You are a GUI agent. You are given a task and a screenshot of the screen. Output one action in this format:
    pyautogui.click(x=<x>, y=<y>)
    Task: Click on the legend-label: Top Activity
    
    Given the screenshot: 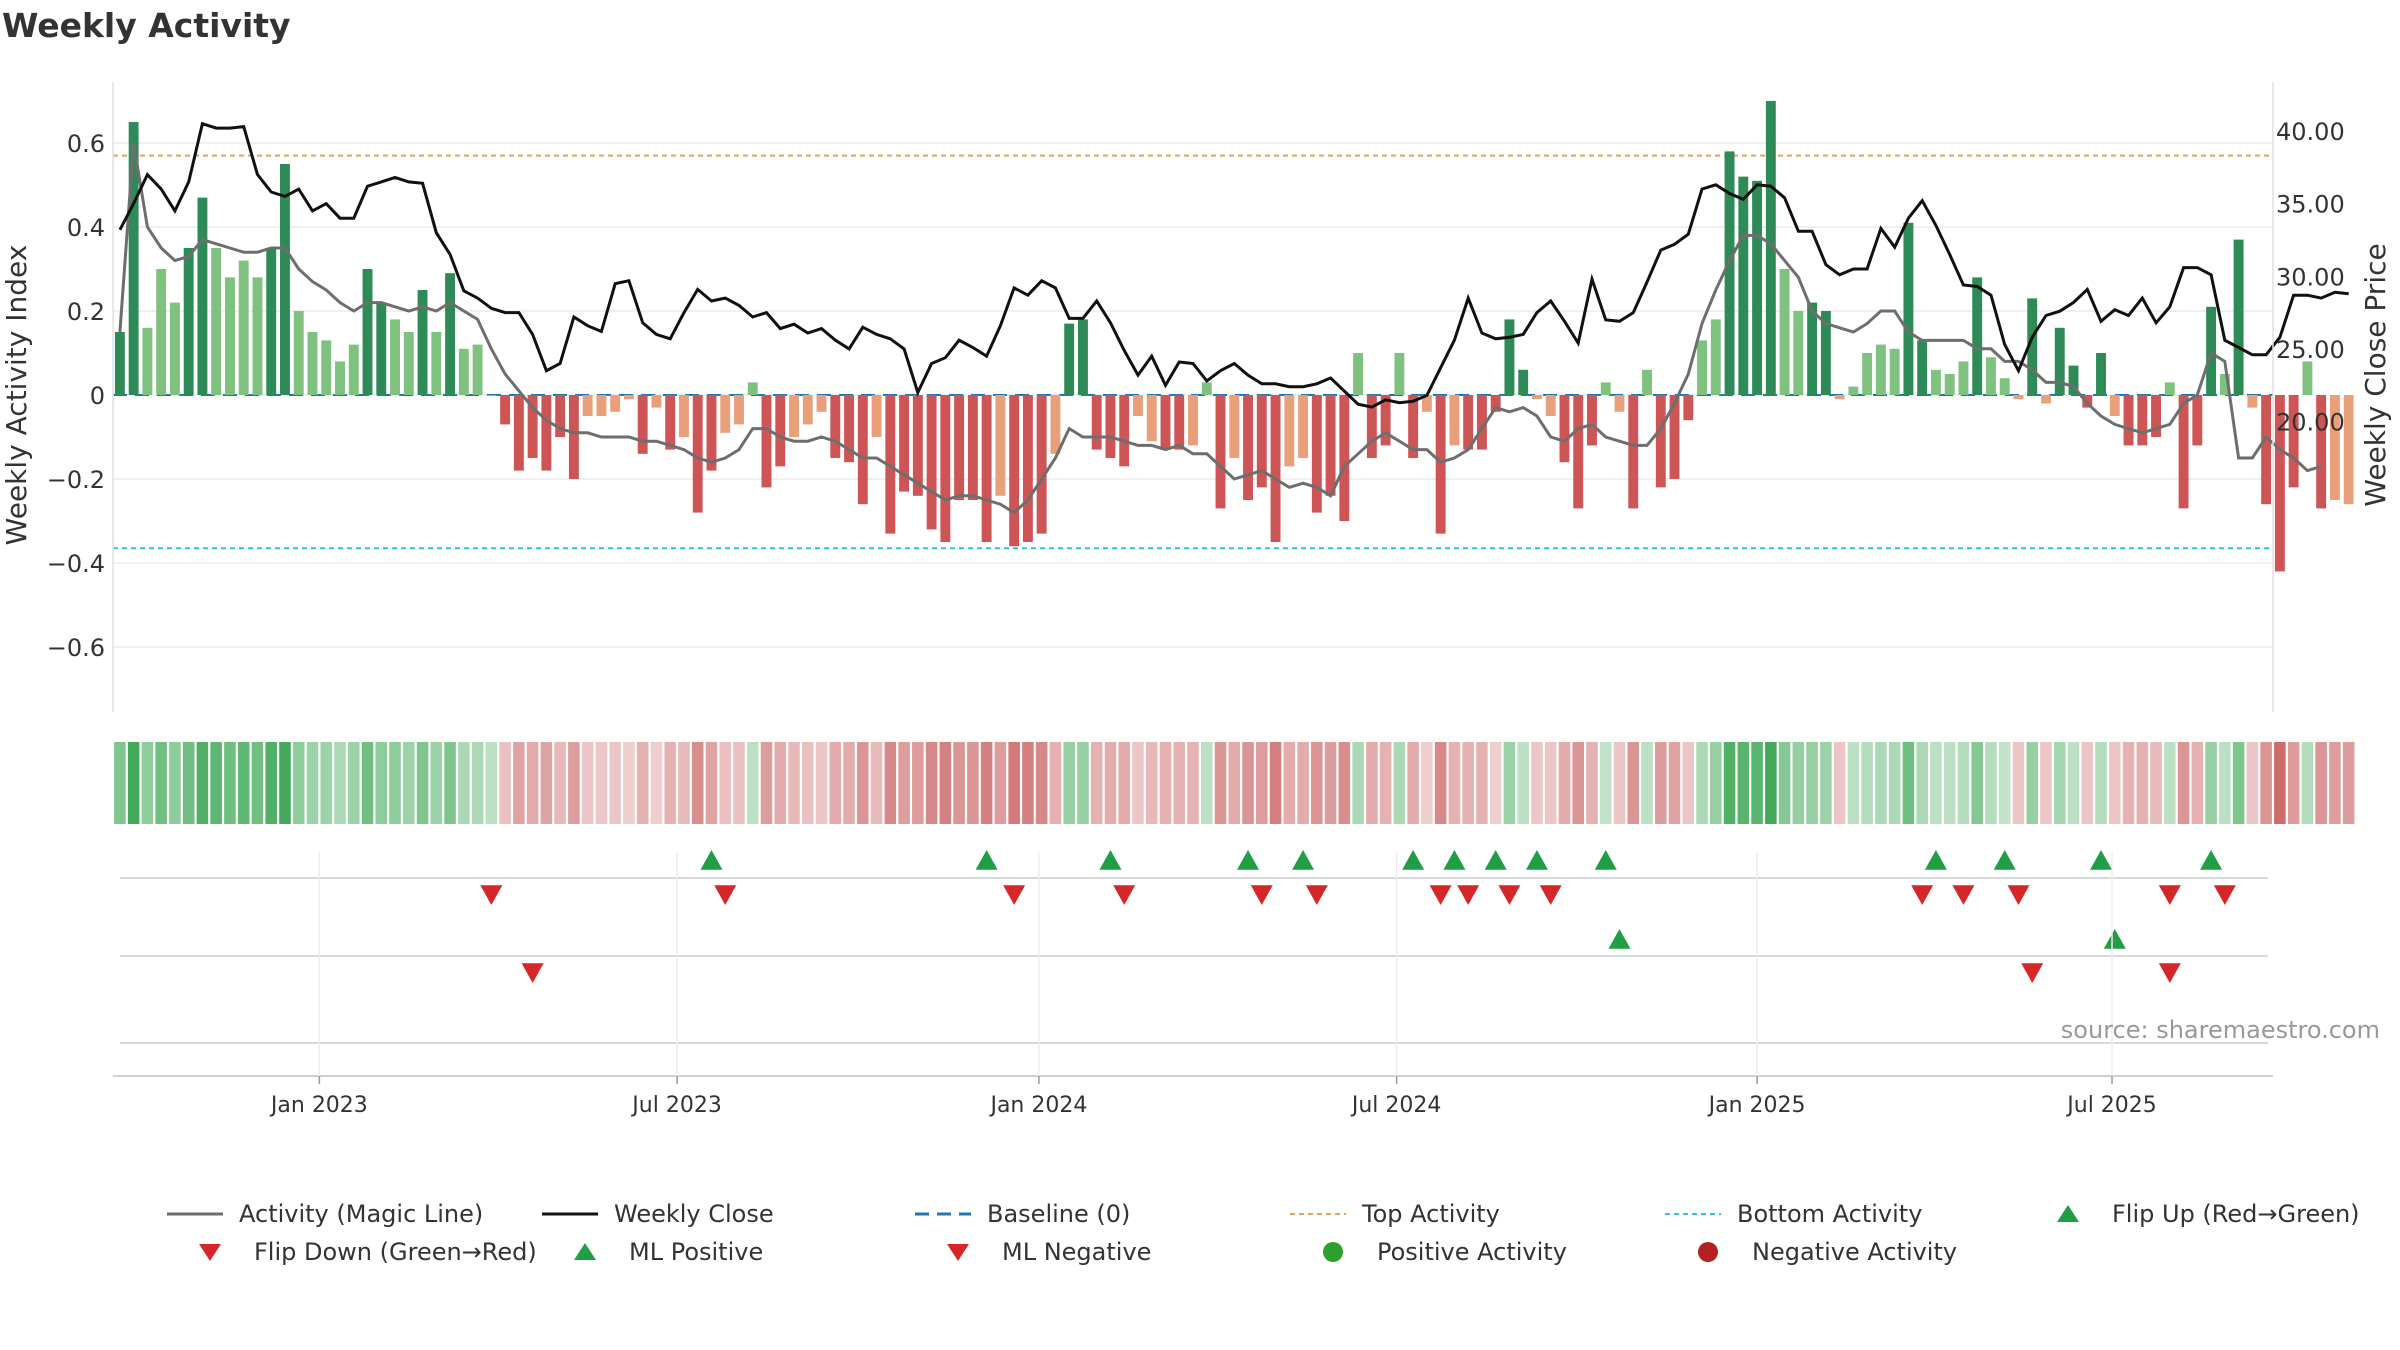 What is the action you would take?
    pyautogui.click(x=1431, y=1214)
    